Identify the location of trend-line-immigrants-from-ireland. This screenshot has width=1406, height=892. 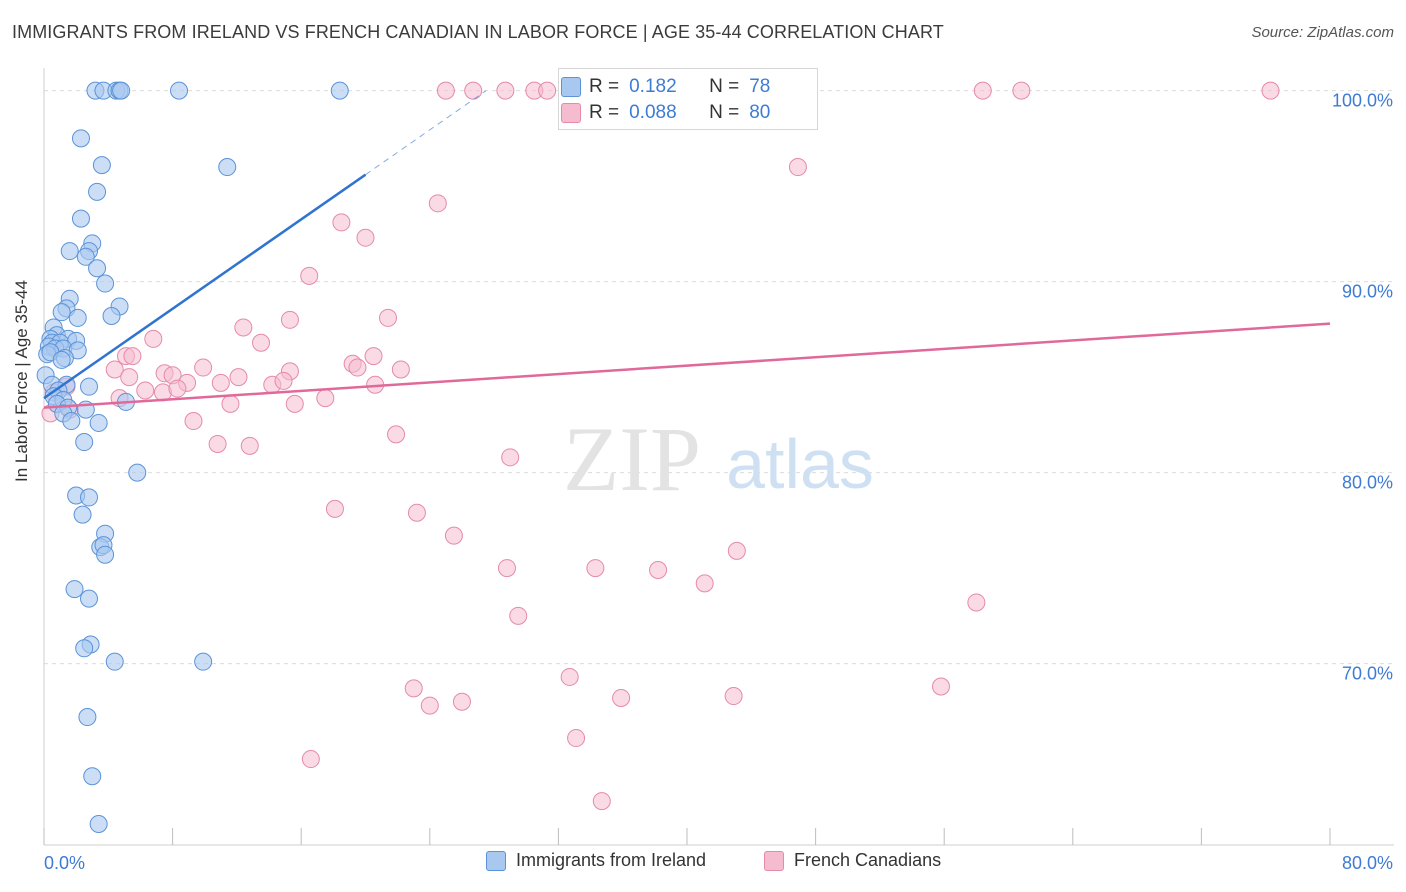
(205, 286).